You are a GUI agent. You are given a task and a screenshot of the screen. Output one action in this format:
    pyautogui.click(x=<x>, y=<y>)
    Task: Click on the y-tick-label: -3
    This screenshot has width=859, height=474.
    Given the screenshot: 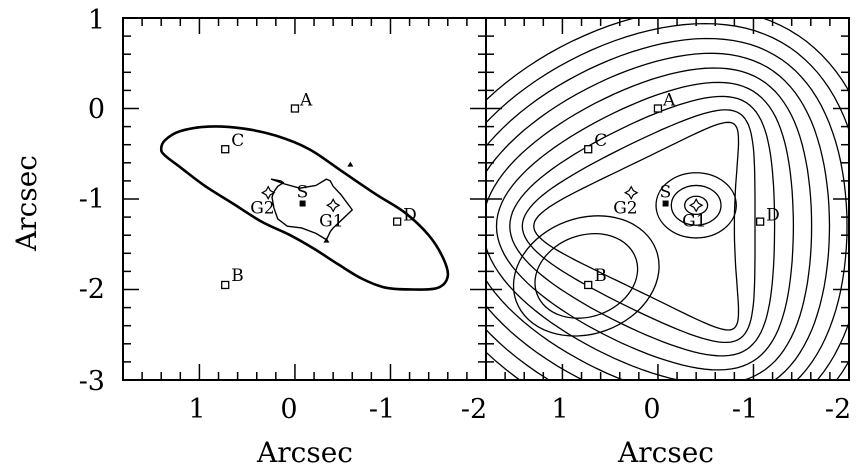 What is the action you would take?
    pyautogui.click(x=92, y=381)
    